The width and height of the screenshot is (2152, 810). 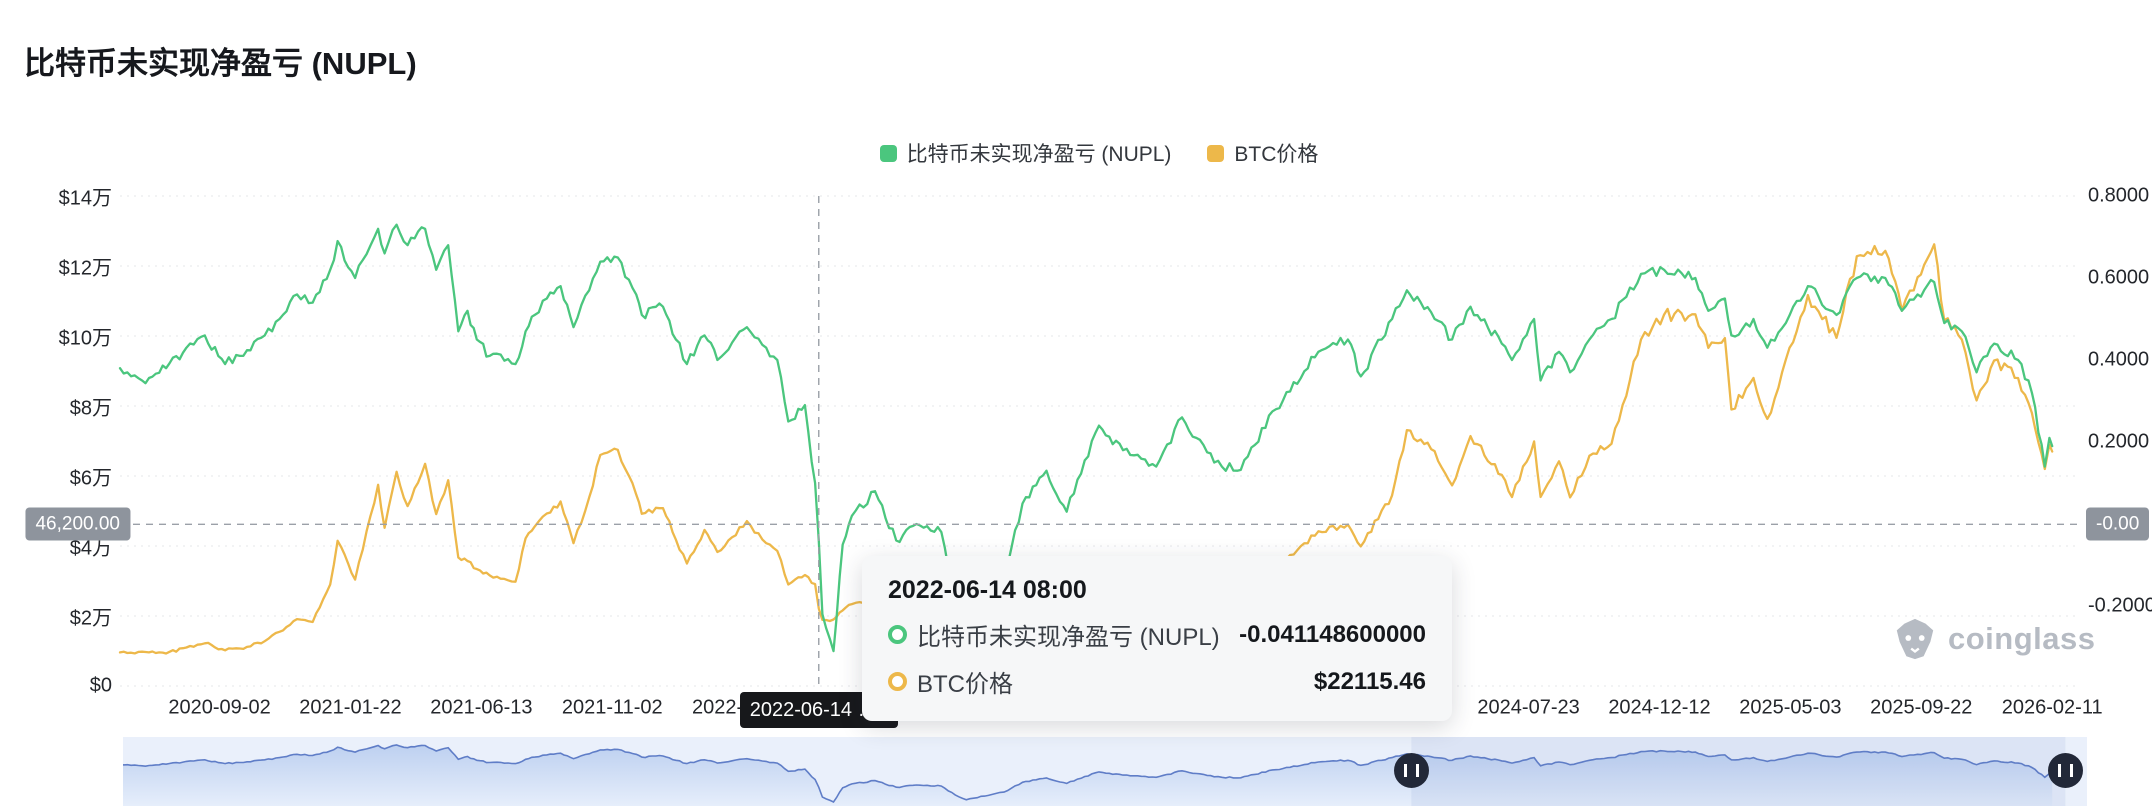 I want to click on tooltip-row: BTC价格 $22115.46, so click(x=1157, y=681).